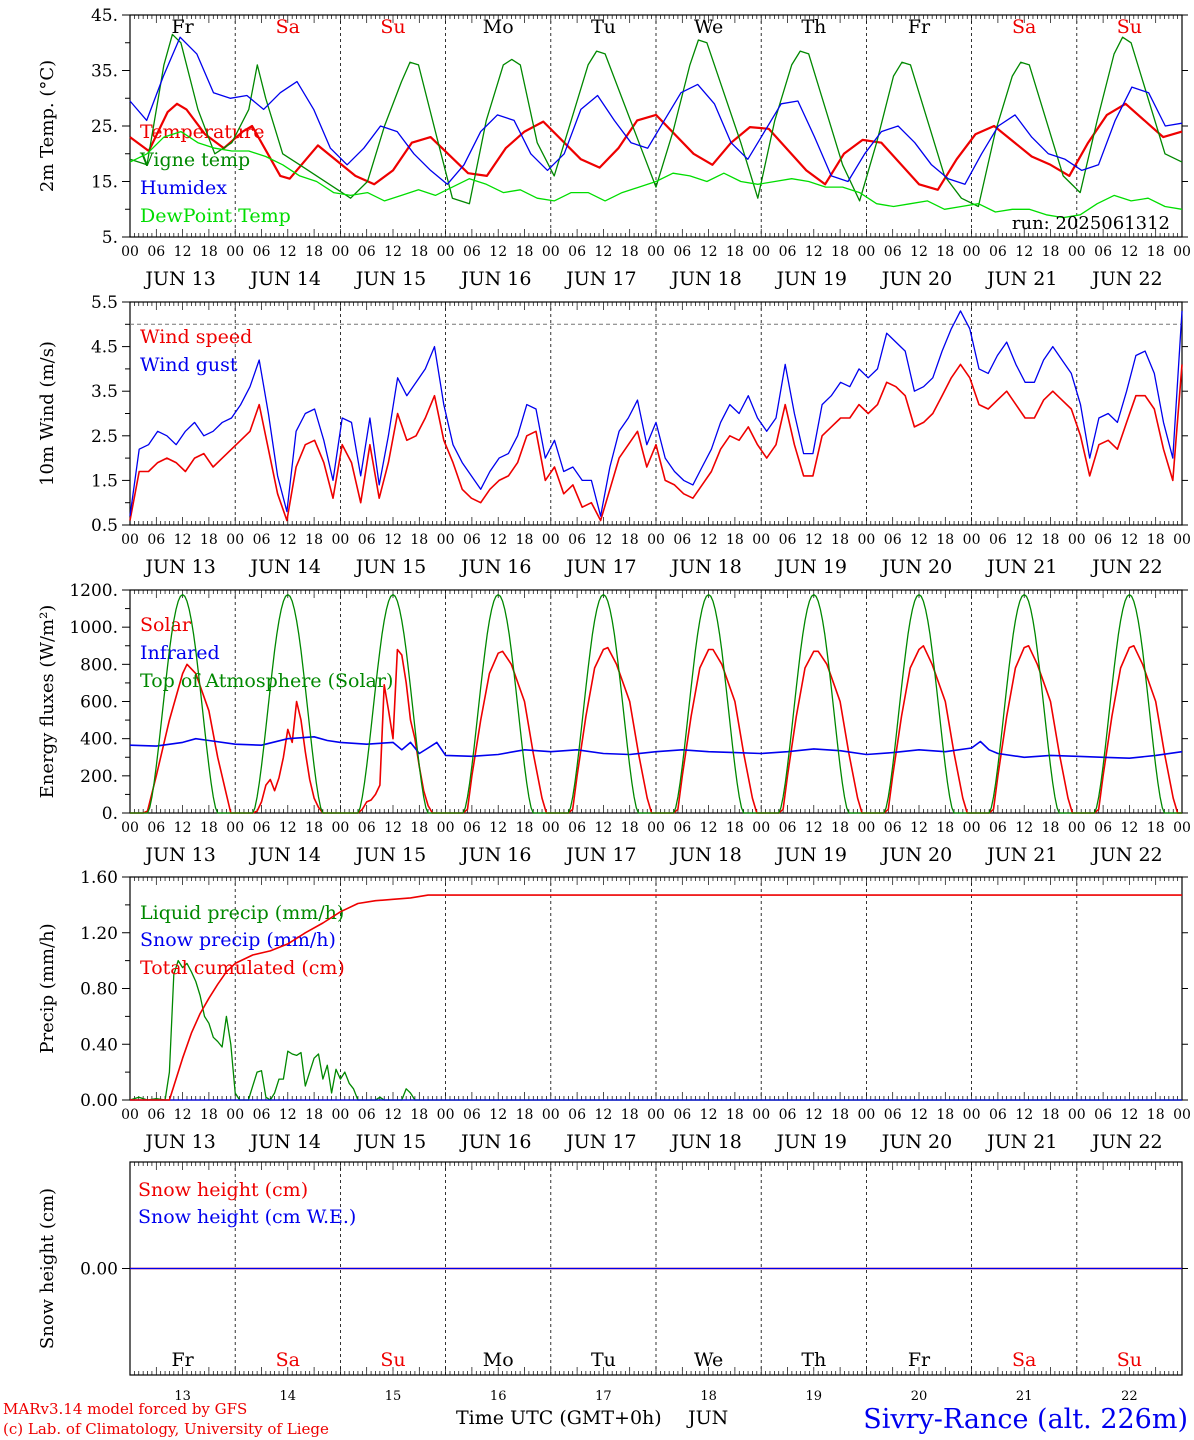  Describe the element at coordinates (47, 1268) in the screenshot. I see `y-axis-title: Snow height (cm)` at that location.